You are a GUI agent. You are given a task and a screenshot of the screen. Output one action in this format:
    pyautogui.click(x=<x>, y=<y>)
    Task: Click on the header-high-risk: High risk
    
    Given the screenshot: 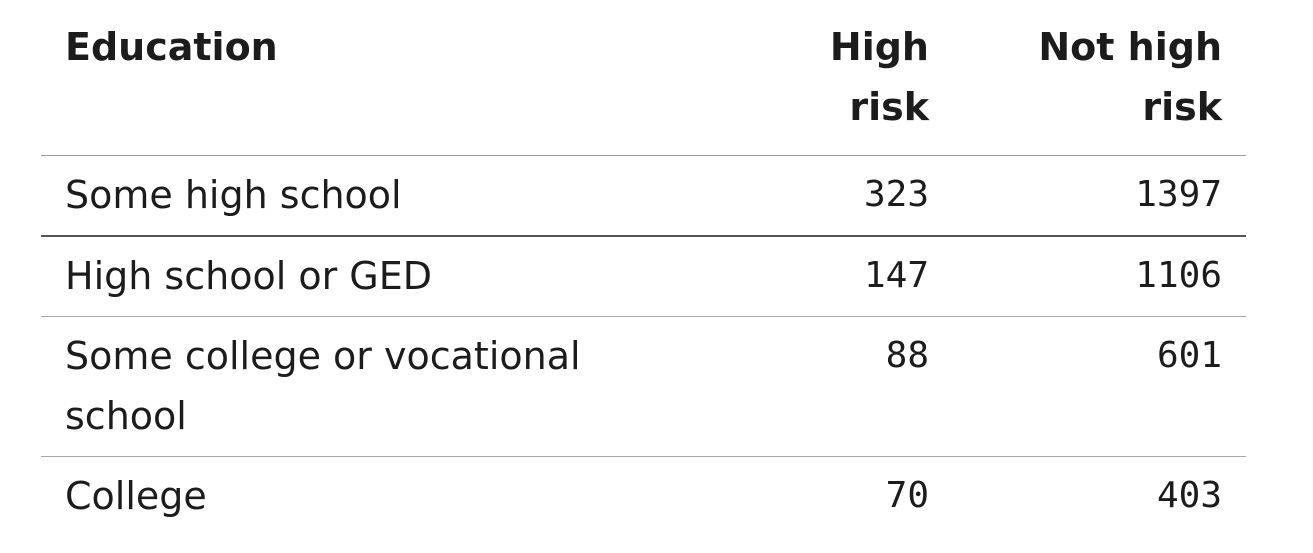 What is the action you would take?
    pyautogui.click(x=800, y=78)
    